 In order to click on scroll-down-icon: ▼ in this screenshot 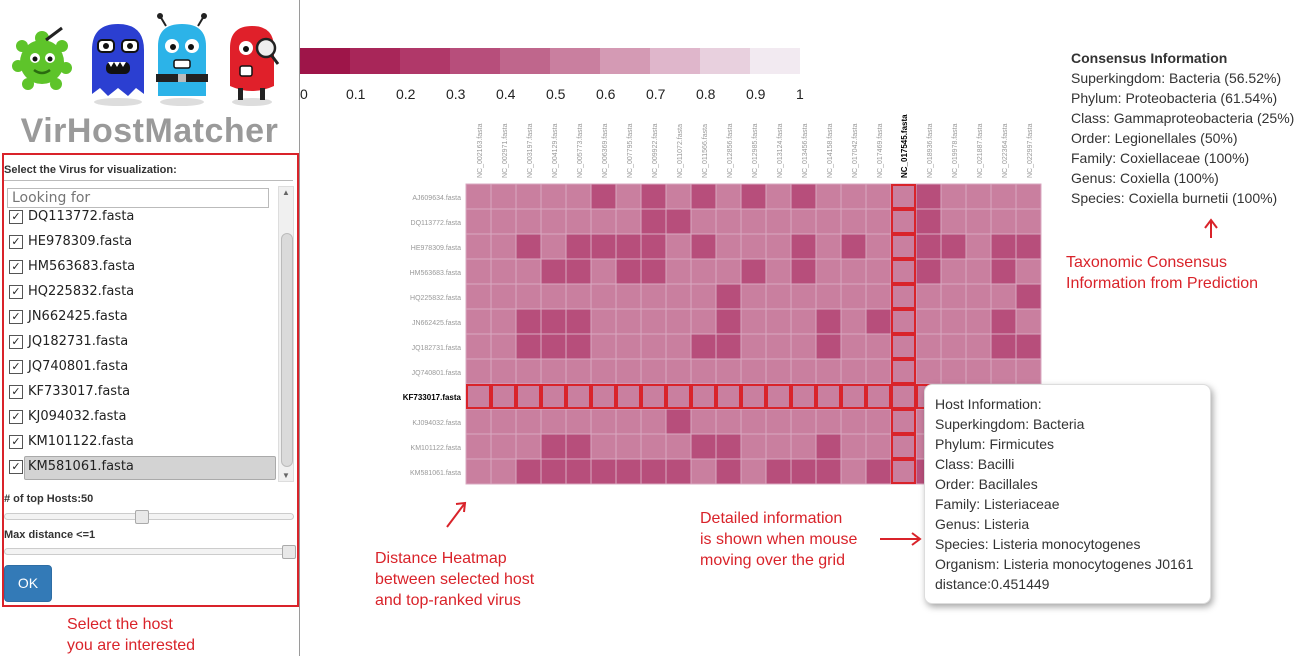, I will do `click(286, 475)`.